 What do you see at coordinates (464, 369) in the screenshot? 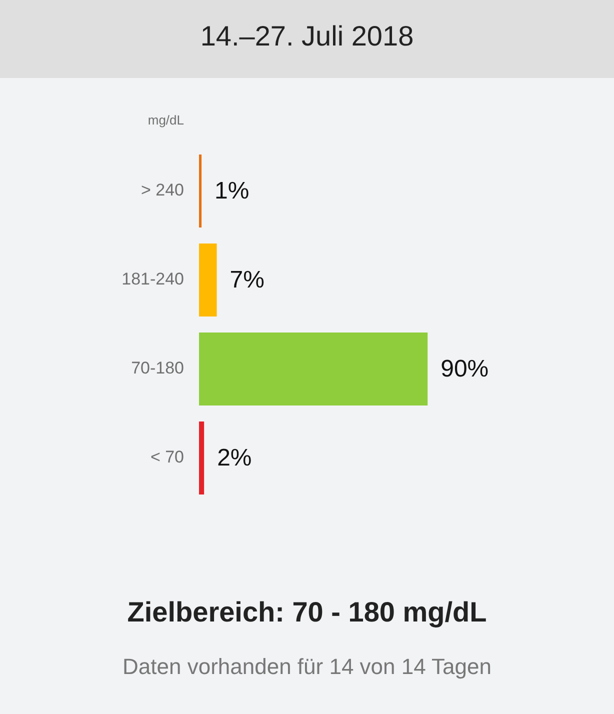
I see `data-label: 90%` at bounding box center [464, 369].